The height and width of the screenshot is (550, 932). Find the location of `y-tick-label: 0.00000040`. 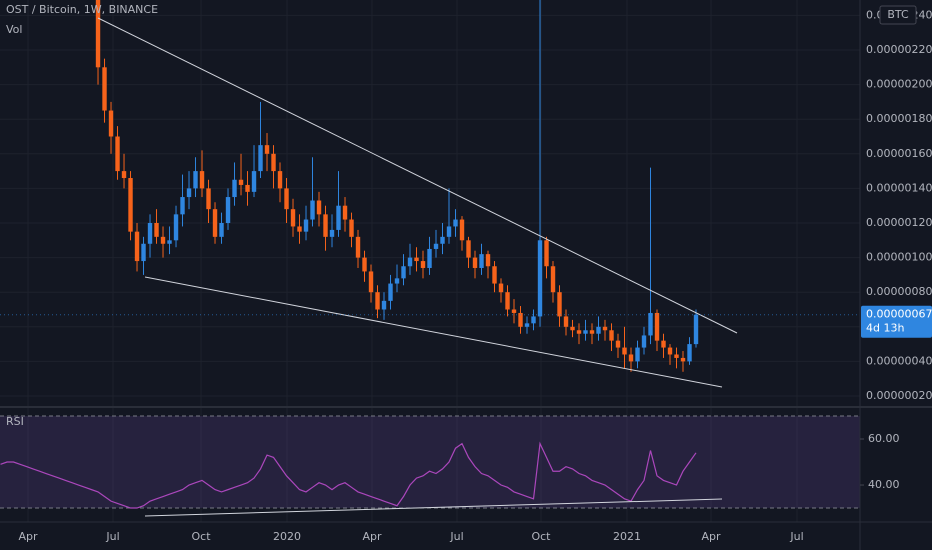

y-tick-label: 0.00000040 is located at coordinates (899, 360).